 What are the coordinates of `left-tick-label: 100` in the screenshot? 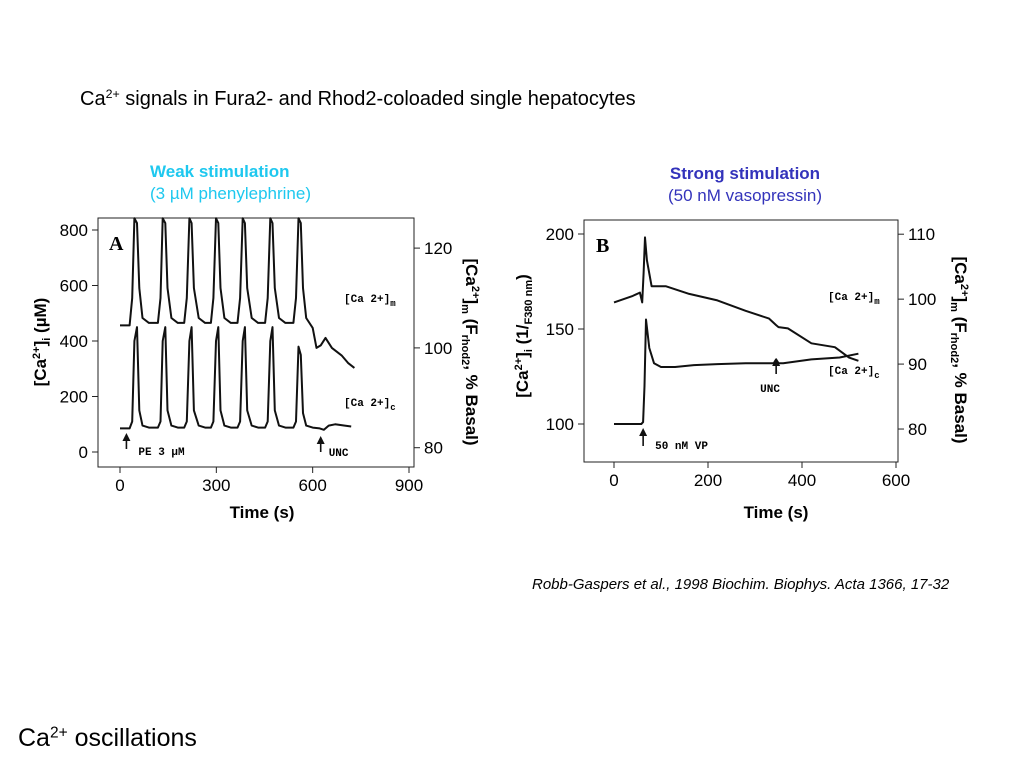 It's located at (560, 424).